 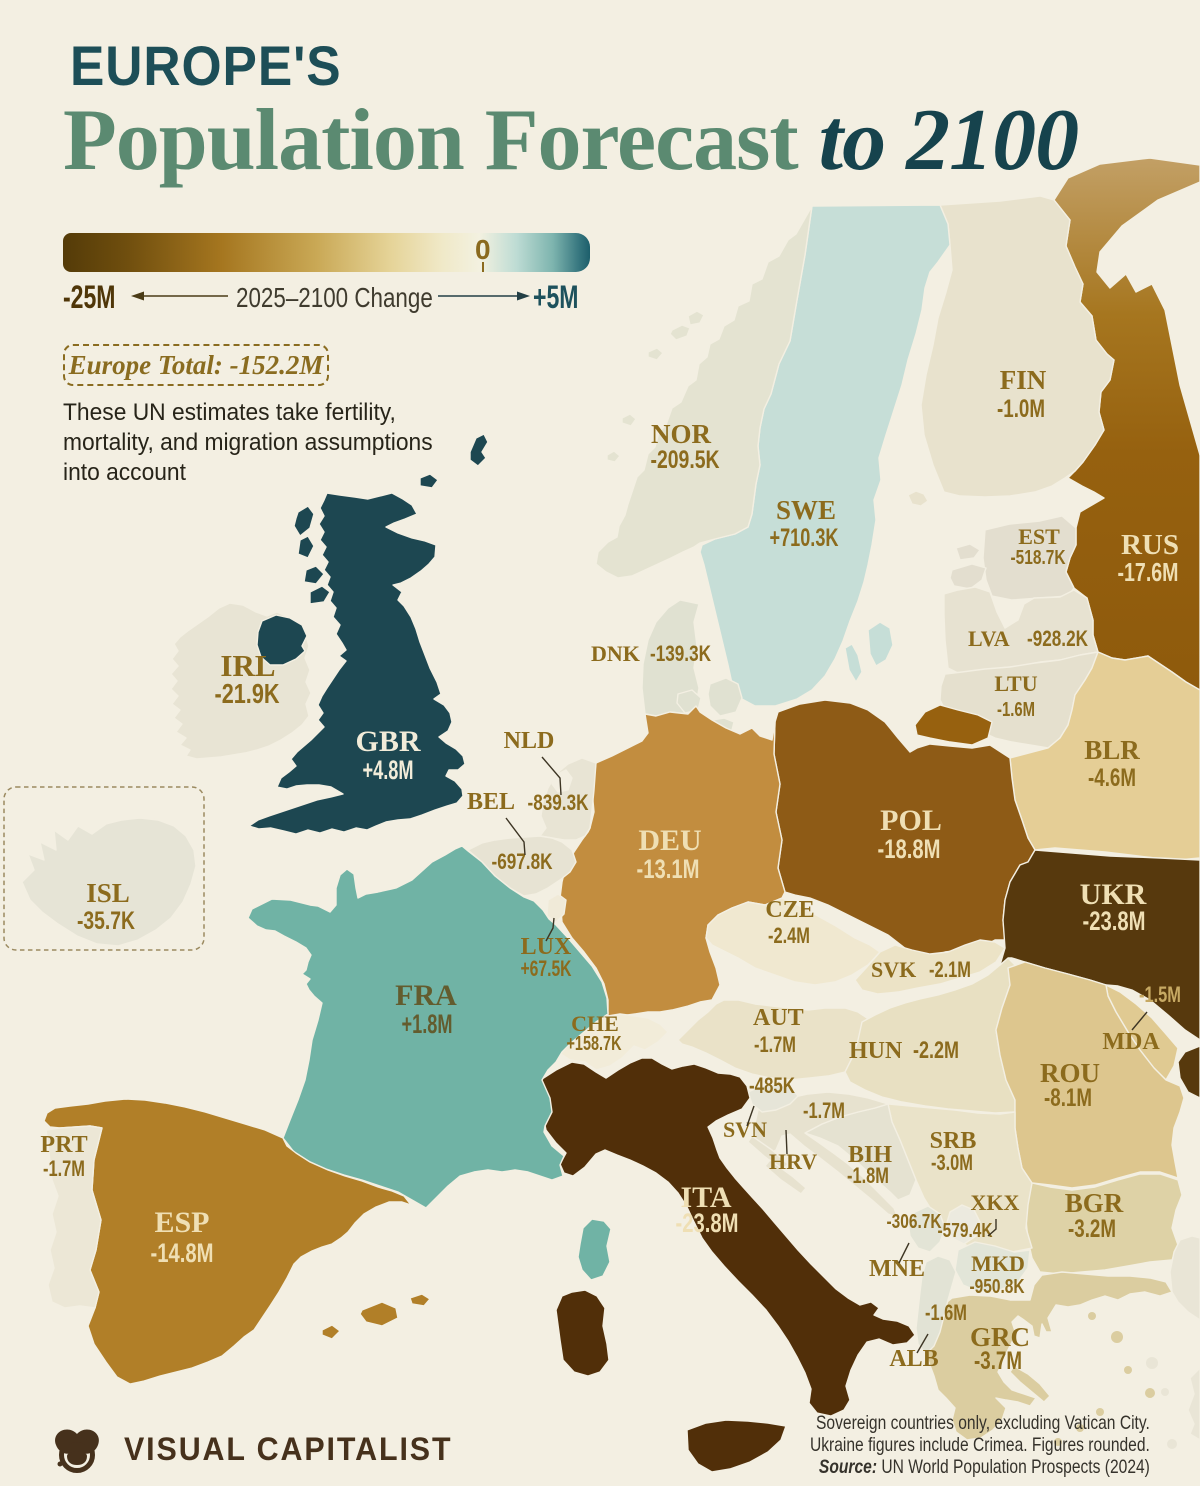 I want to click on svg-text: -17.6M, so click(x=1148, y=572).